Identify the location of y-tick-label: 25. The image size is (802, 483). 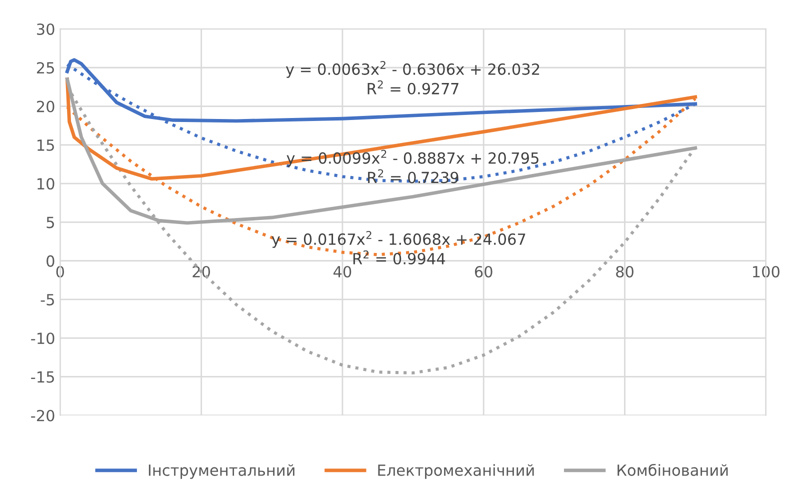
(45, 68).